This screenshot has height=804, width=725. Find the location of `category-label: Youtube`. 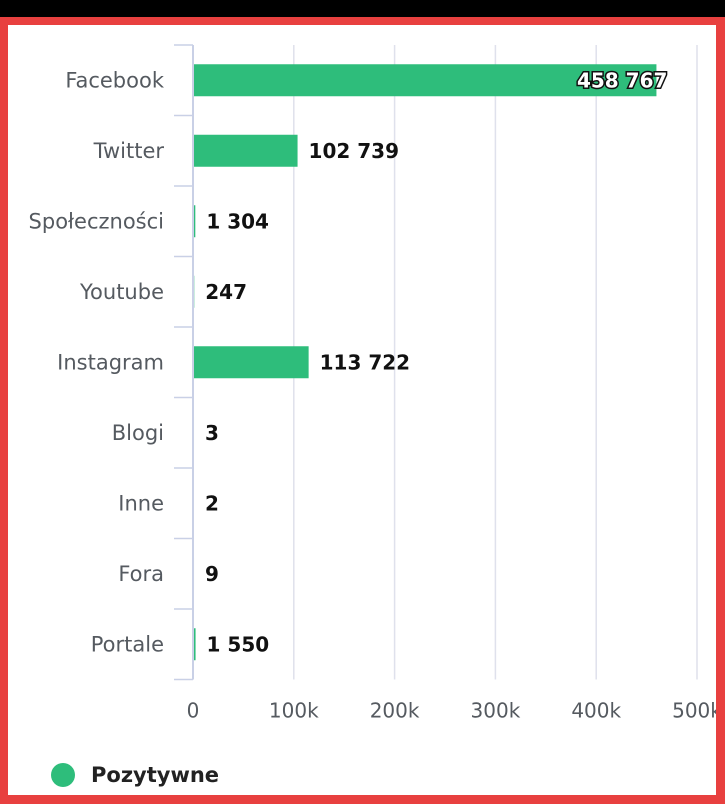

category-label: Youtube is located at coordinates (121, 292).